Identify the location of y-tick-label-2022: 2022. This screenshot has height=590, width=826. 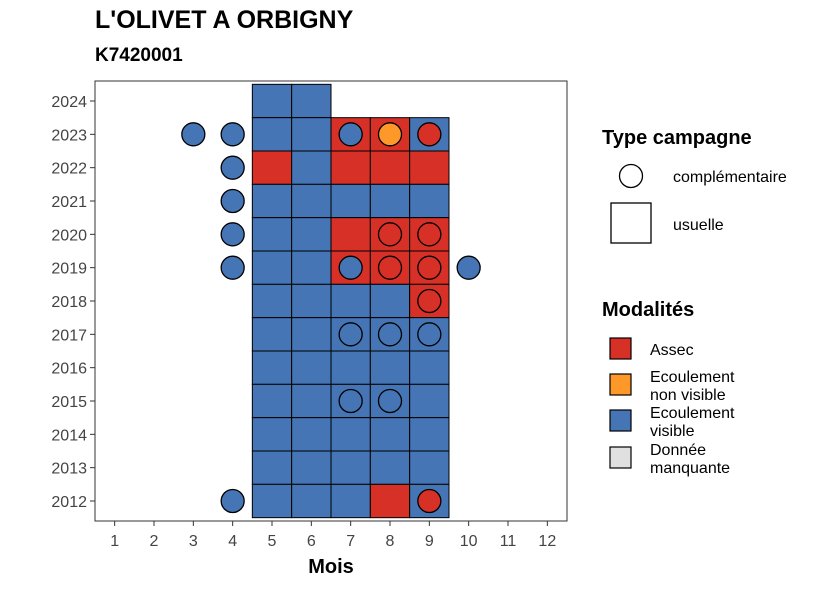
(69, 169).